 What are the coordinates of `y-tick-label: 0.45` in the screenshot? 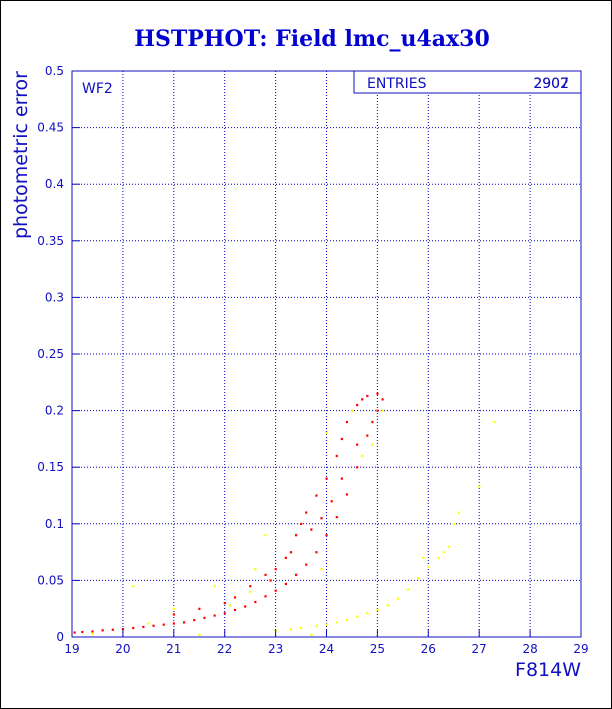 It's located at (50, 128).